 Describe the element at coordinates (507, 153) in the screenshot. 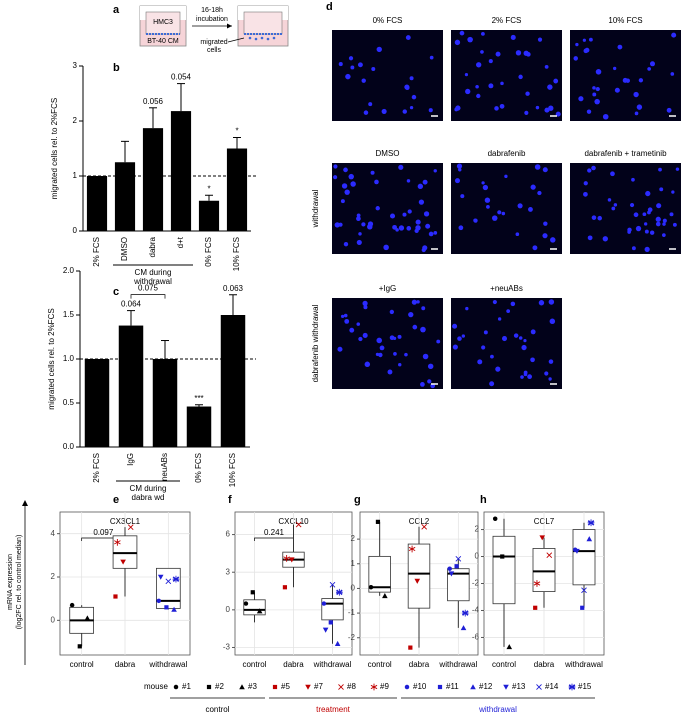

I see `image-label: dabrafenib` at that location.